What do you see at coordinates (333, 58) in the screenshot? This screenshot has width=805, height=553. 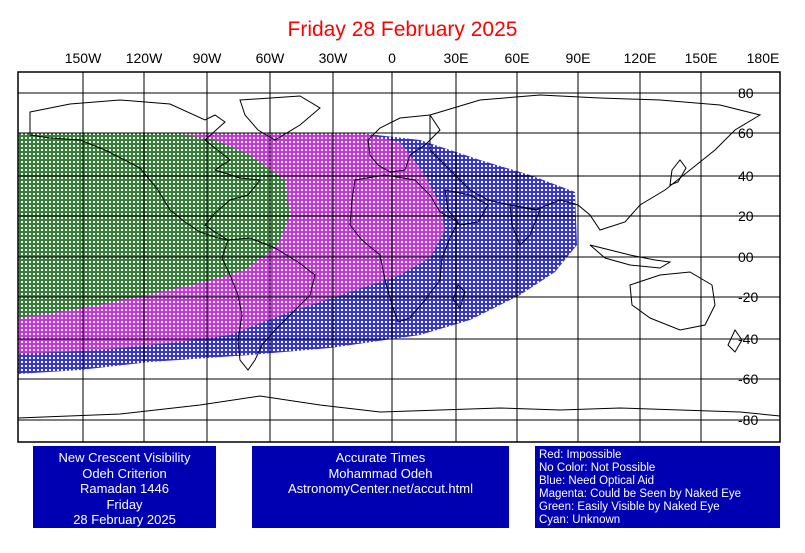 I see `lon-label-30w: 30W` at bounding box center [333, 58].